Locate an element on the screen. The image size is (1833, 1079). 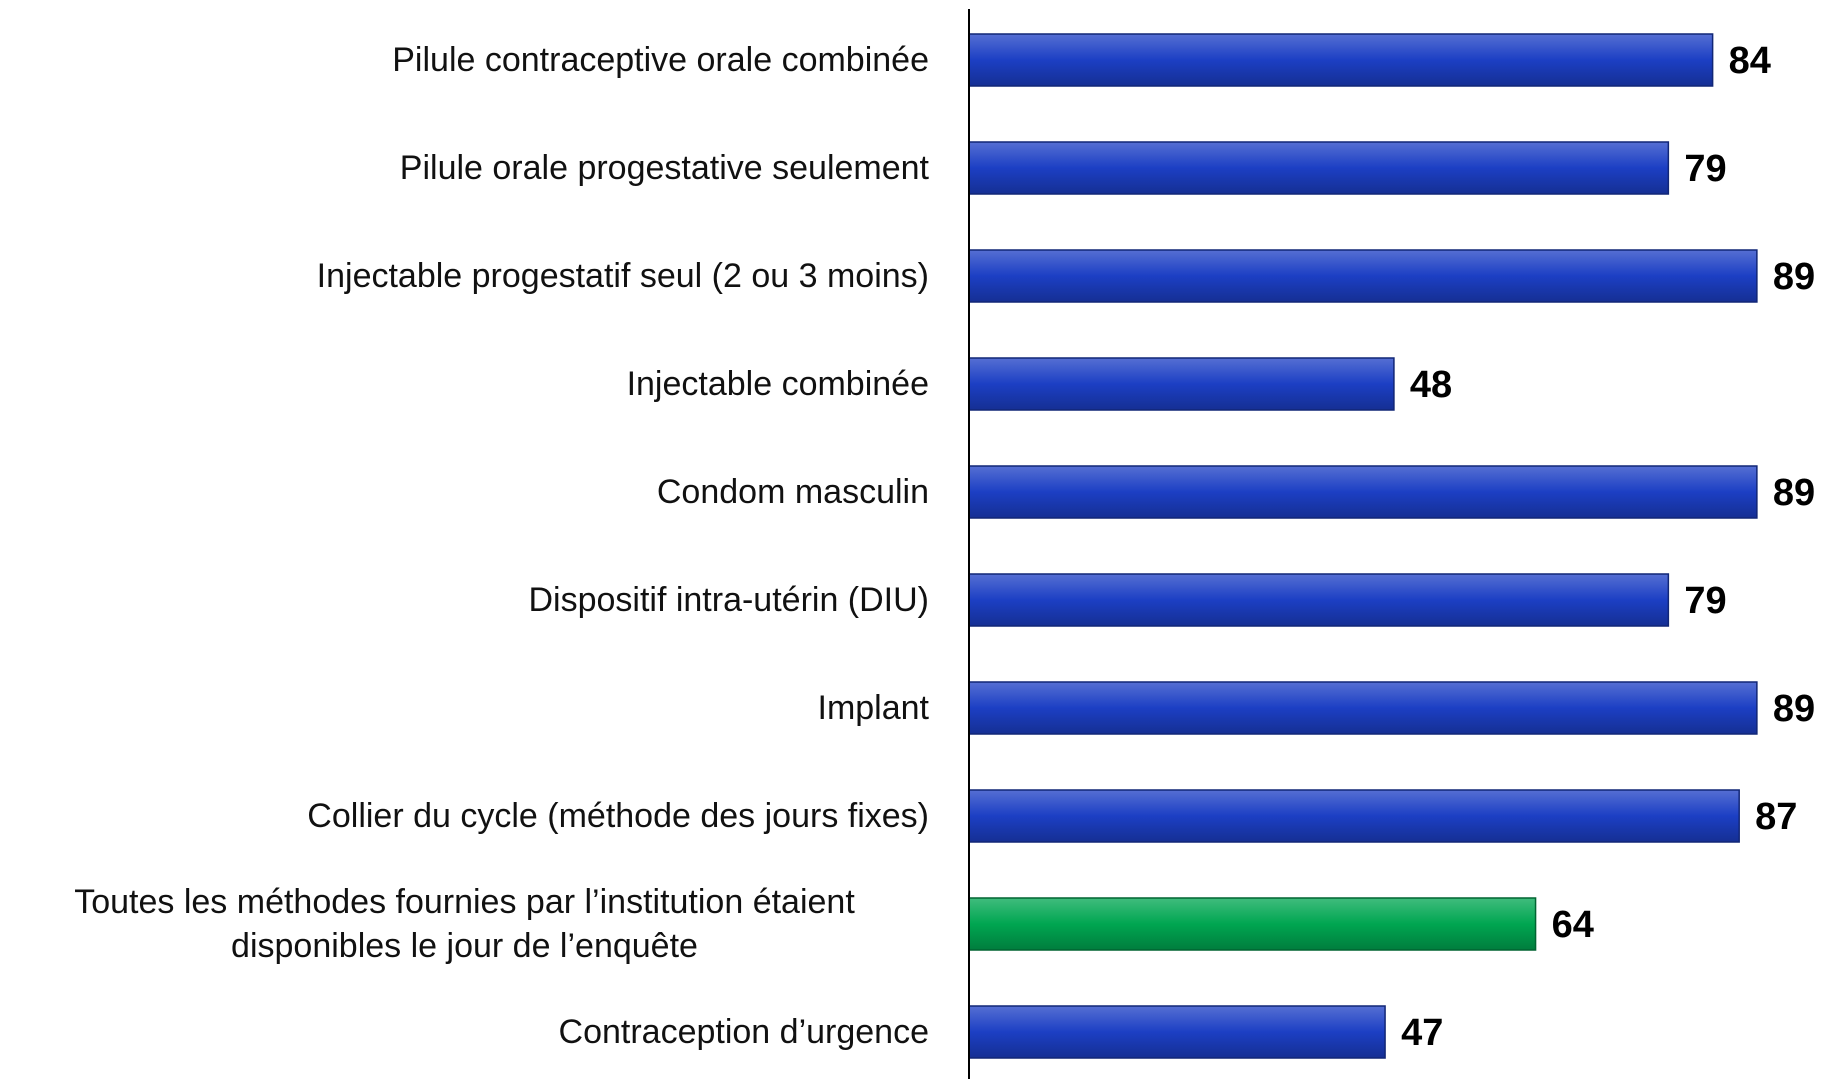
value-label: 84 is located at coordinates (1750, 61).